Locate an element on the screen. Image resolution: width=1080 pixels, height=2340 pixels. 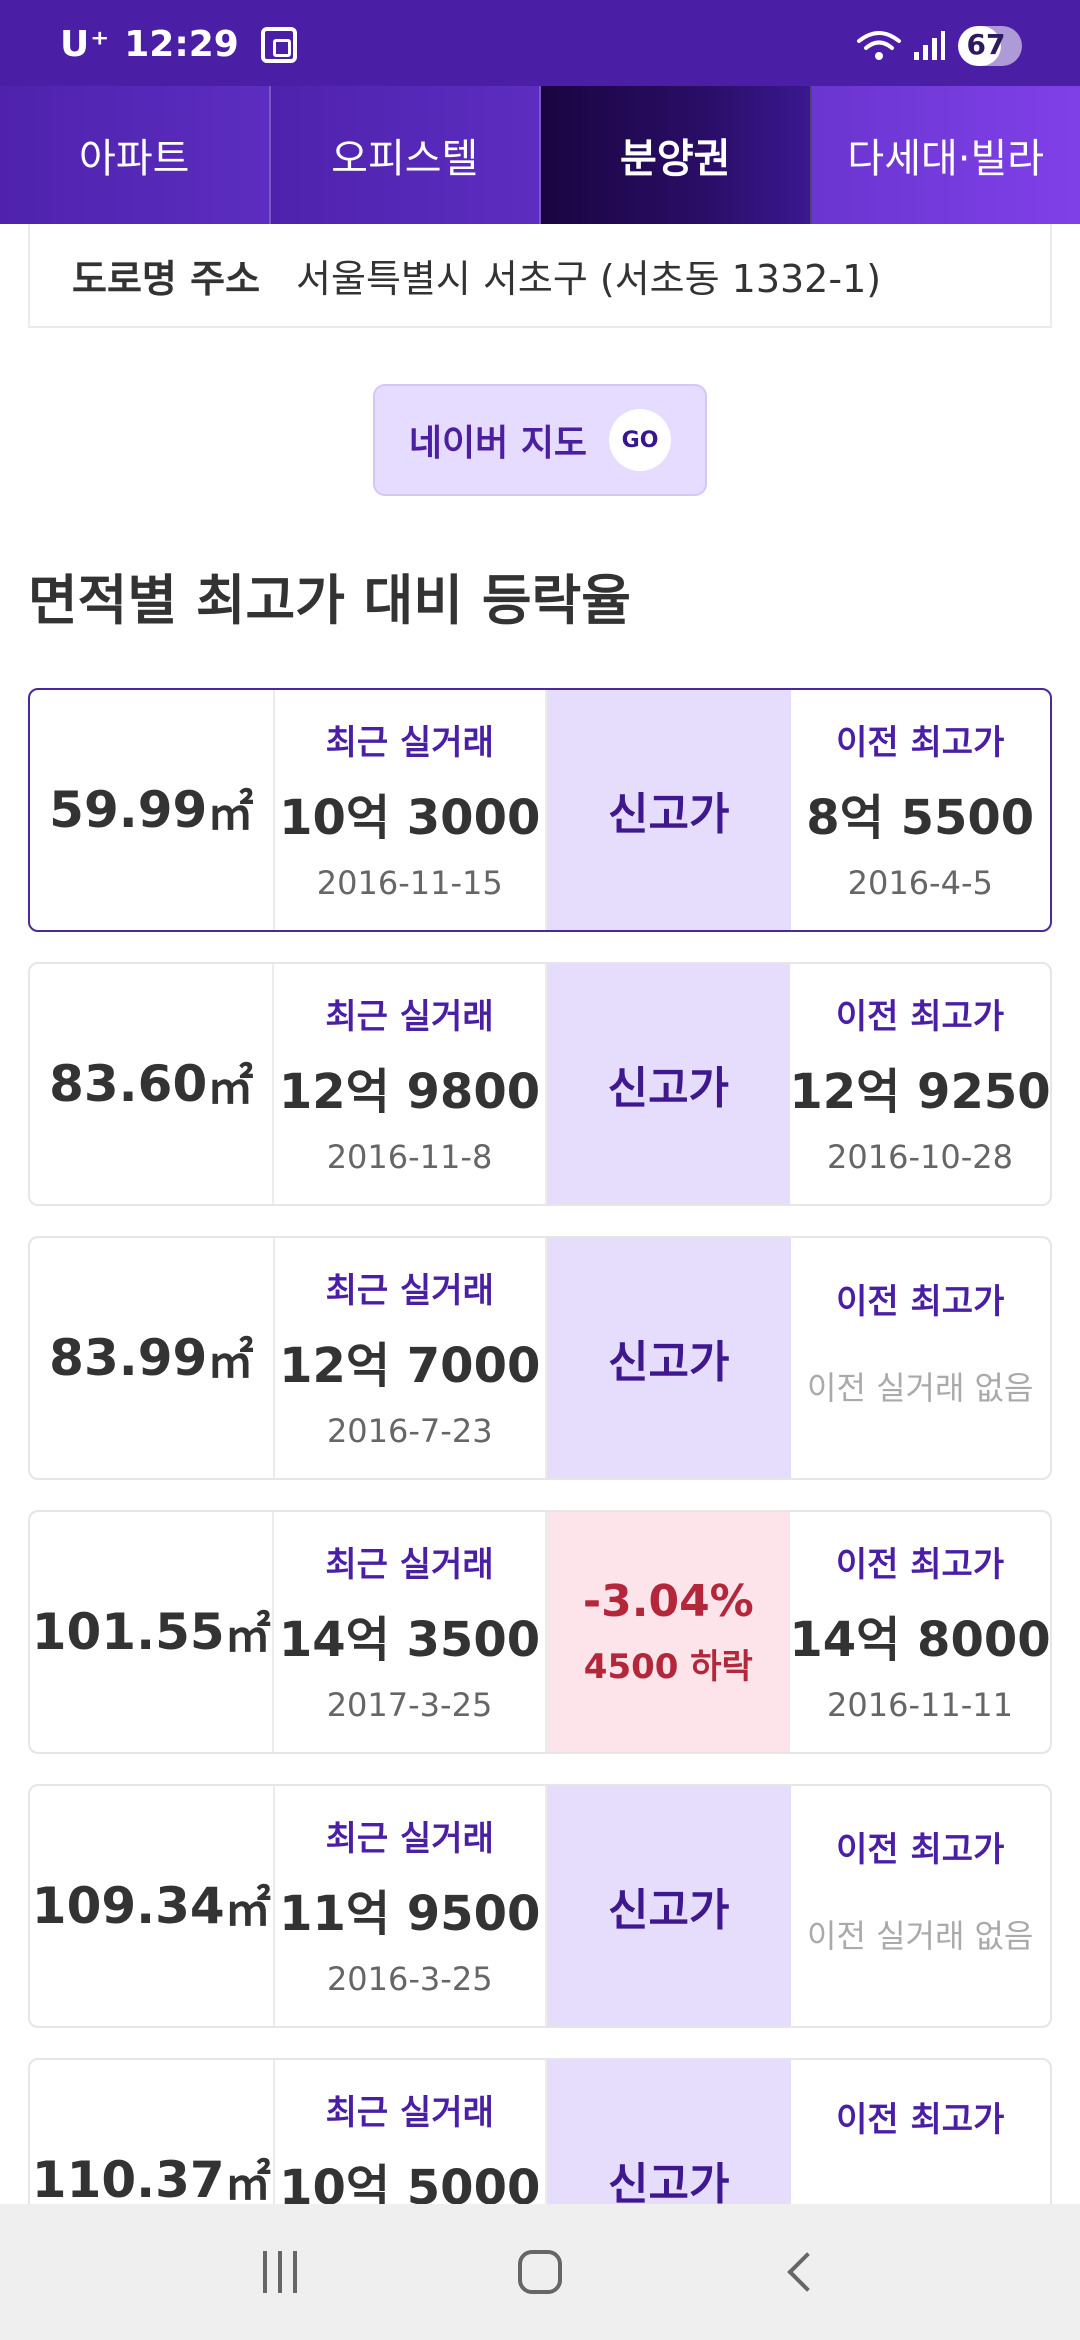
area-cell: 110.37 ㎡ is located at coordinates (152, 2180).